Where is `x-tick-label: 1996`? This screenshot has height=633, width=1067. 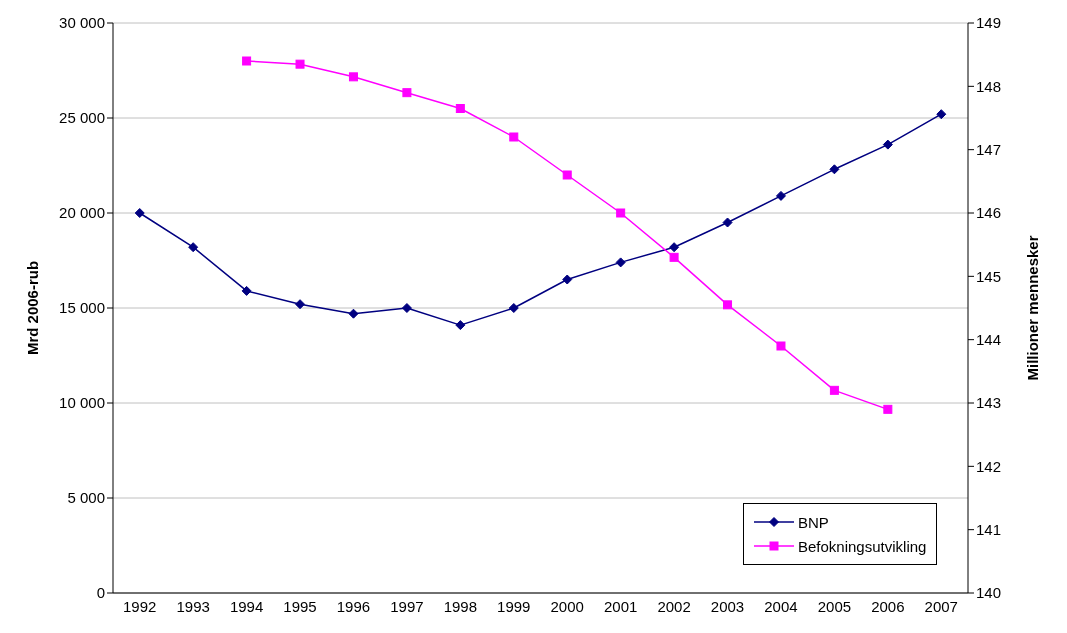 x-tick-label: 1996 is located at coordinates (353, 606).